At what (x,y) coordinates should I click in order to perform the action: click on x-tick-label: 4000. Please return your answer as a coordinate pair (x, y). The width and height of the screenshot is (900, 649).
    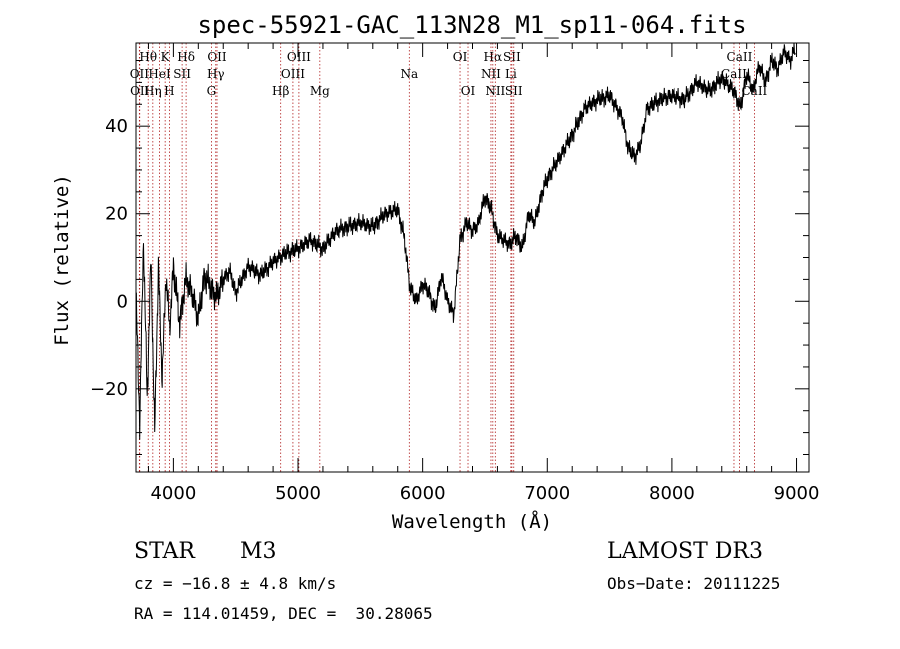
    Looking at the image, I should click on (173, 493).